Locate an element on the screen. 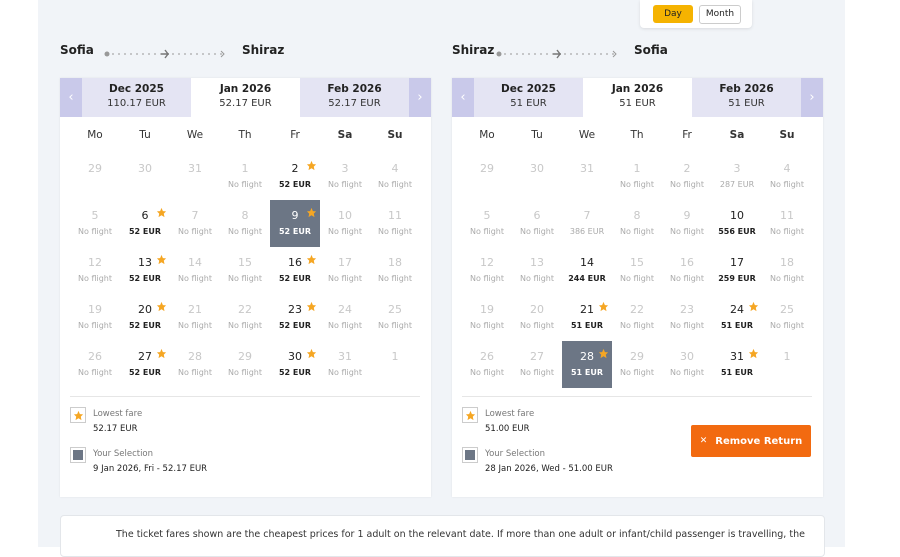  day-cell: 31 No flight is located at coordinates (345, 364).